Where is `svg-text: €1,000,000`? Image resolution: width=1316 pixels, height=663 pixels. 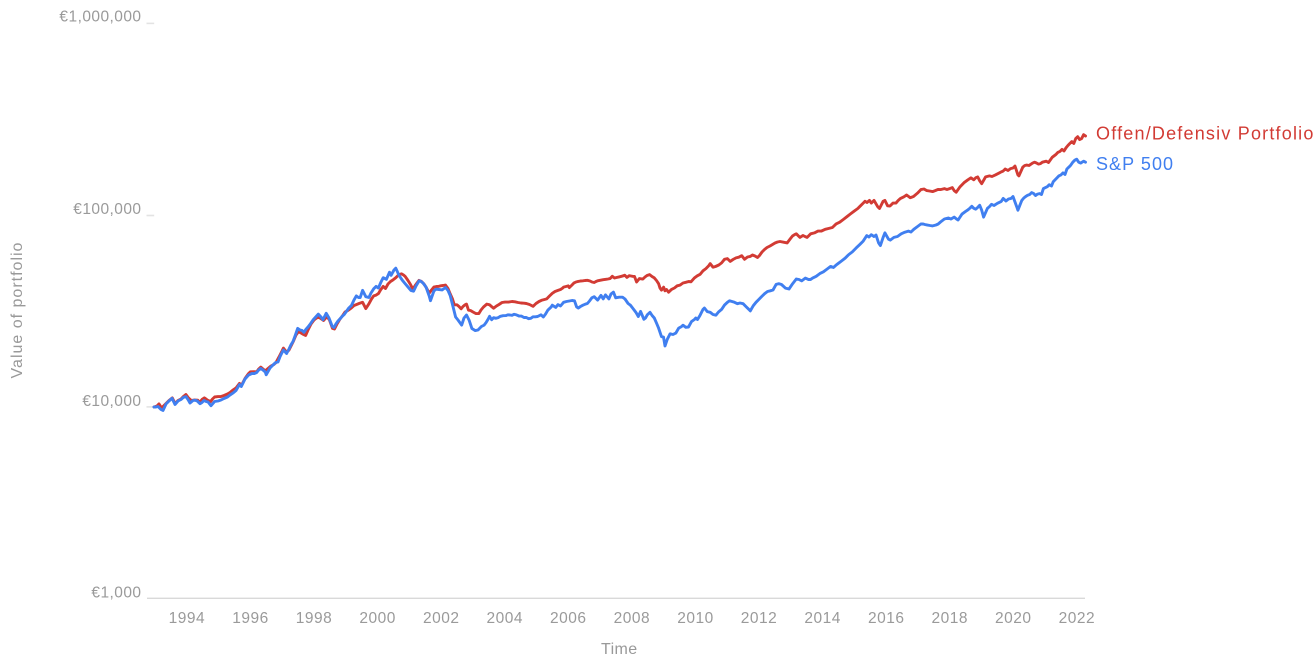 svg-text: €1,000,000 is located at coordinates (100, 17).